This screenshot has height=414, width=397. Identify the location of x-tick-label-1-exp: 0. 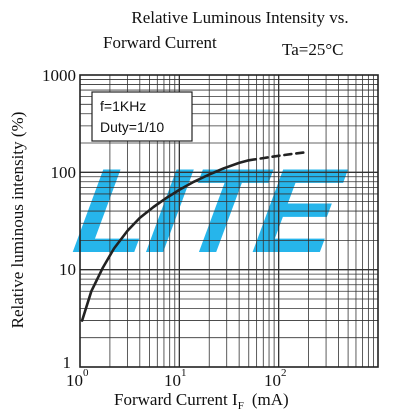
(86, 373).